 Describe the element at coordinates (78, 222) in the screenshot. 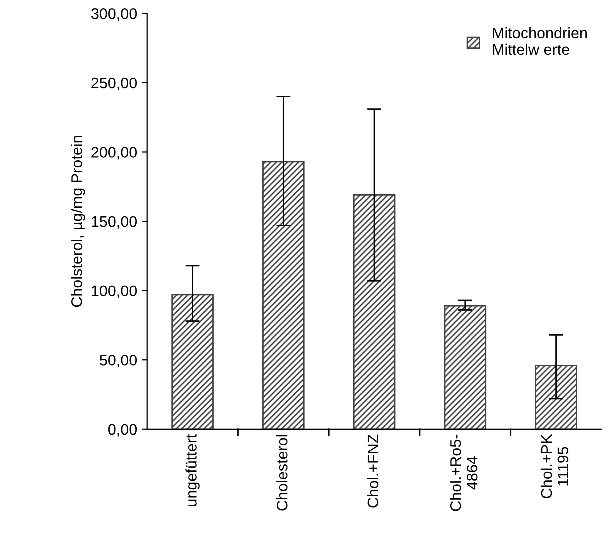

I see `y-axis-title: Cholsterol, µg/mg Protein` at that location.